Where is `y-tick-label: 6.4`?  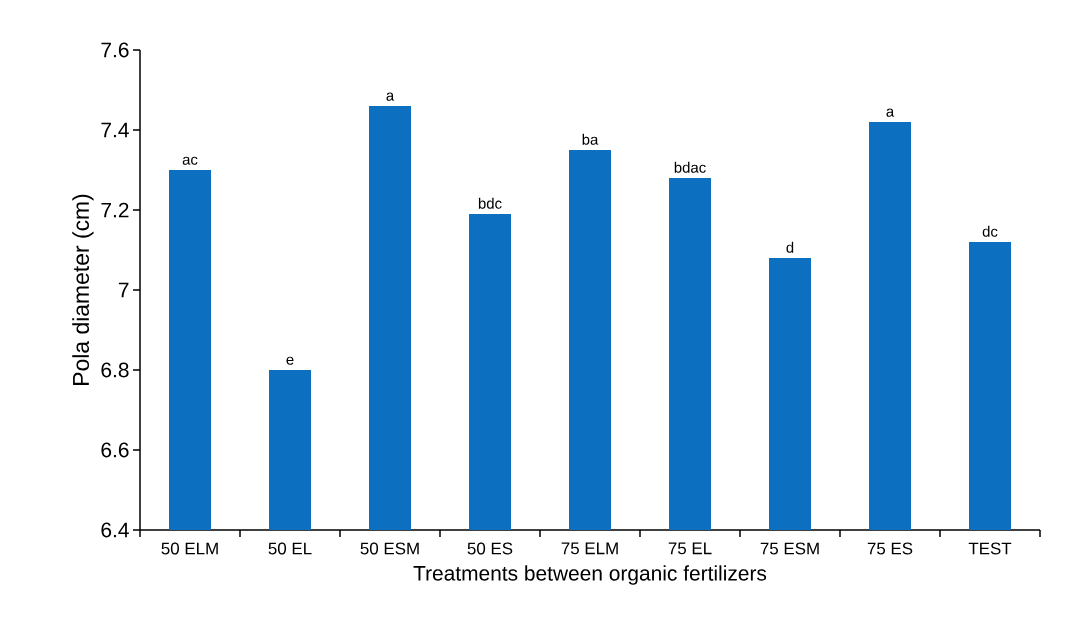 y-tick-label: 6.4 is located at coordinates (115, 530).